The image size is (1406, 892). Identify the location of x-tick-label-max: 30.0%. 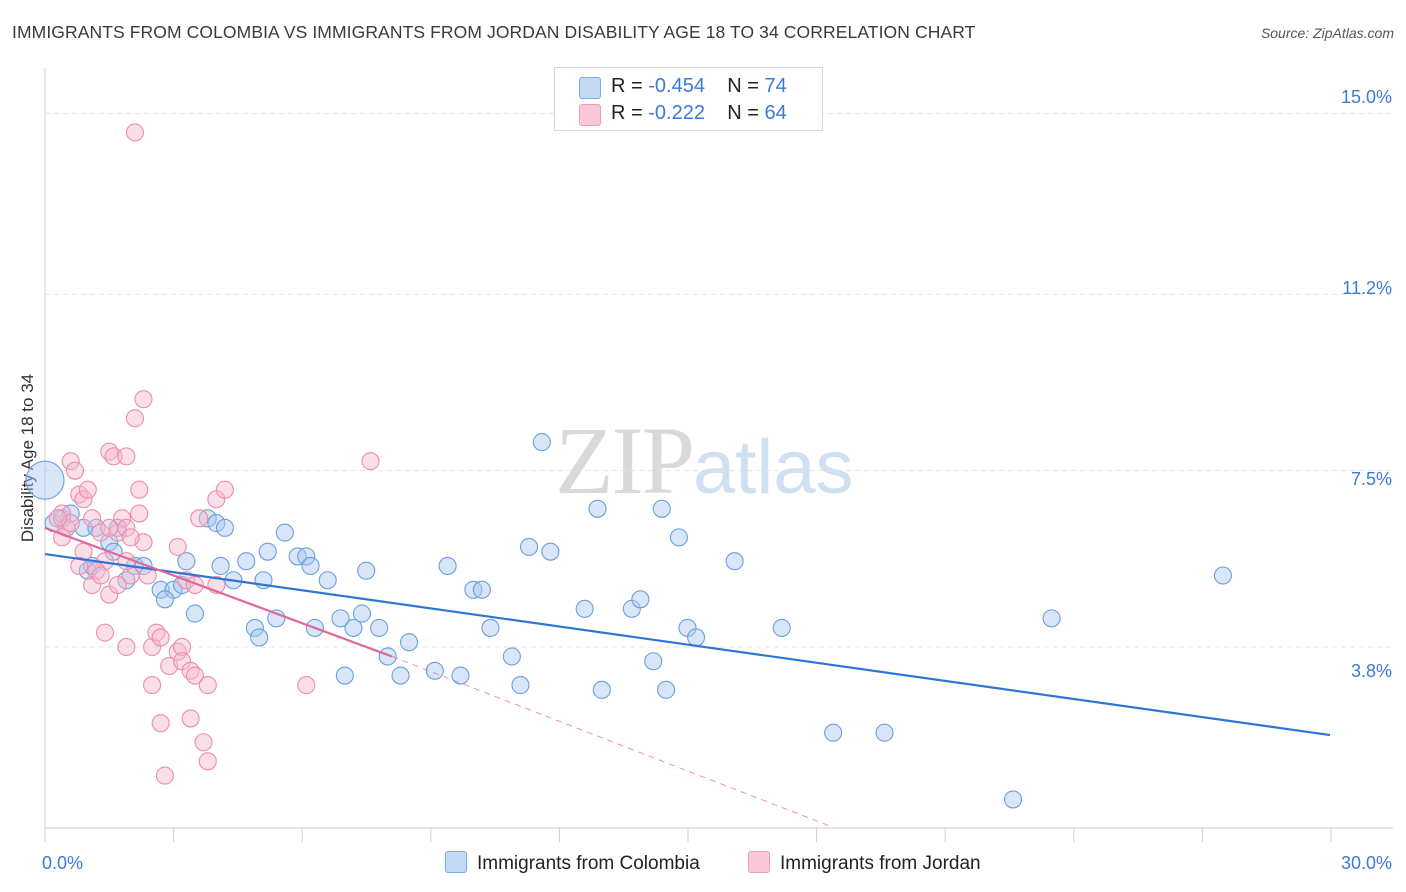
(1366, 863).